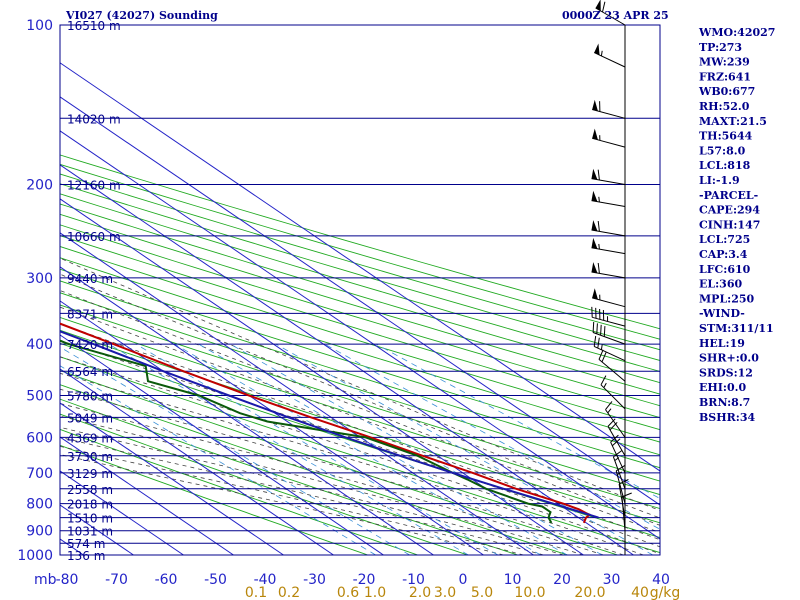 The height and width of the screenshot is (600, 800). I want to click on height-label: 574 m, so click(86, 544).